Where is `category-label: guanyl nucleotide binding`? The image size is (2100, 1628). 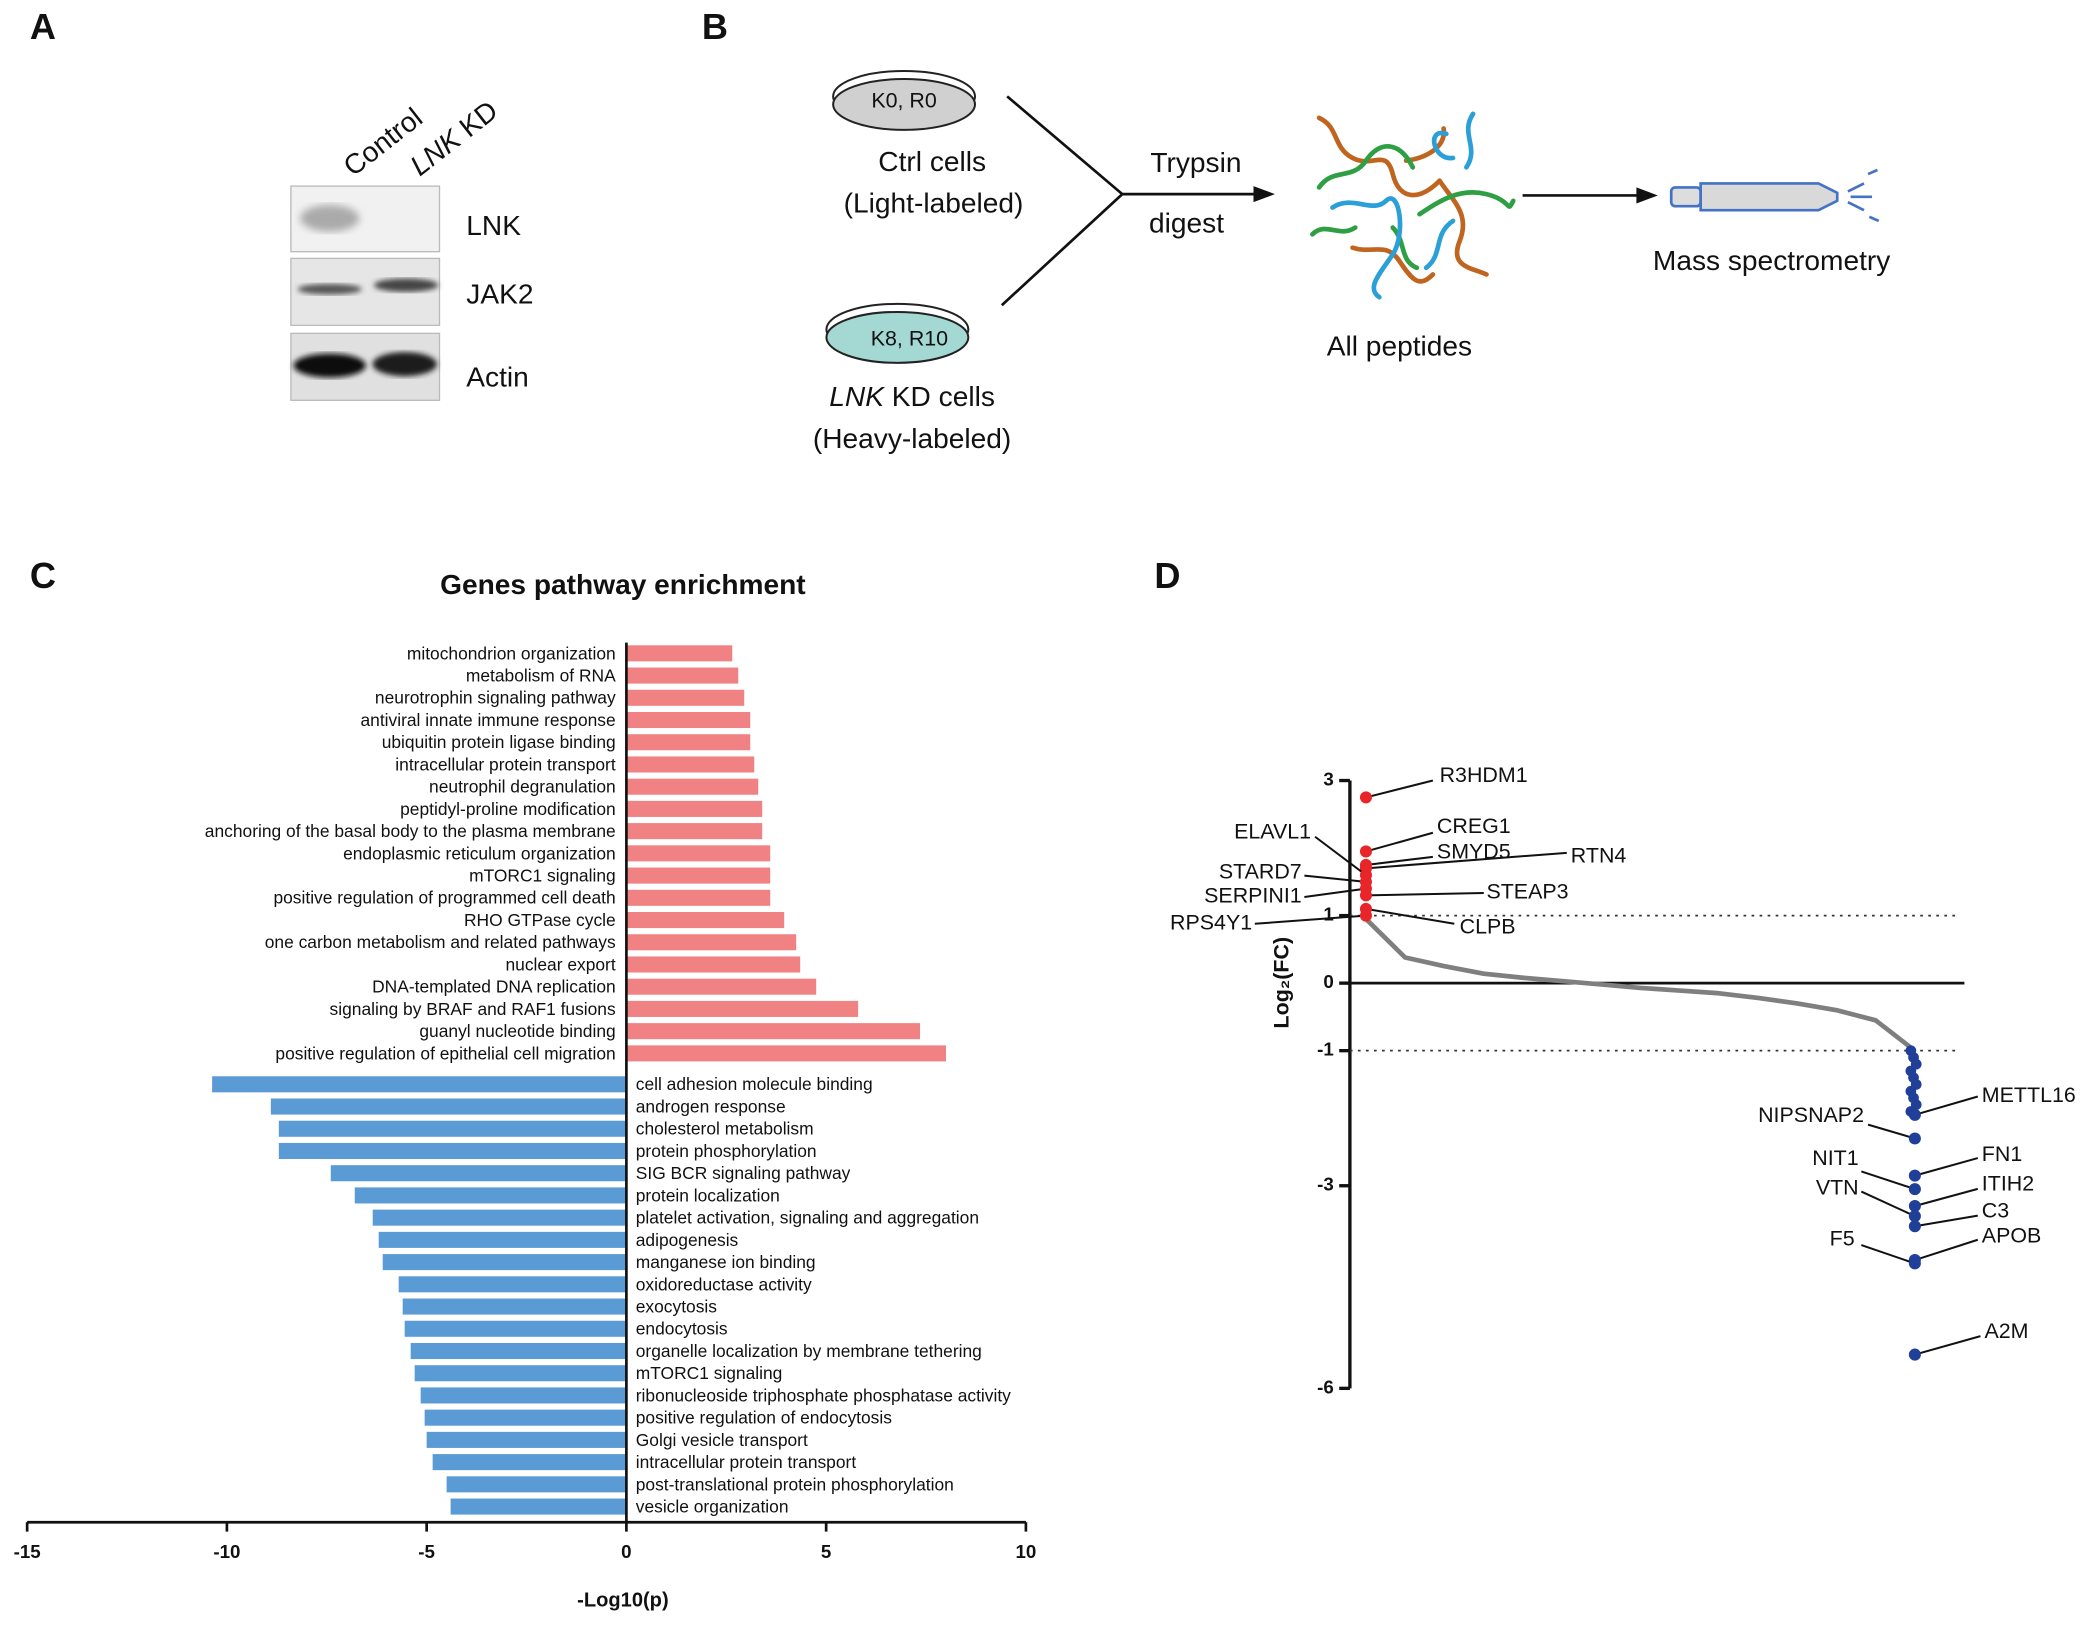 category-label: guanyl nucleotide binding is located at coordinates (517, 1031).